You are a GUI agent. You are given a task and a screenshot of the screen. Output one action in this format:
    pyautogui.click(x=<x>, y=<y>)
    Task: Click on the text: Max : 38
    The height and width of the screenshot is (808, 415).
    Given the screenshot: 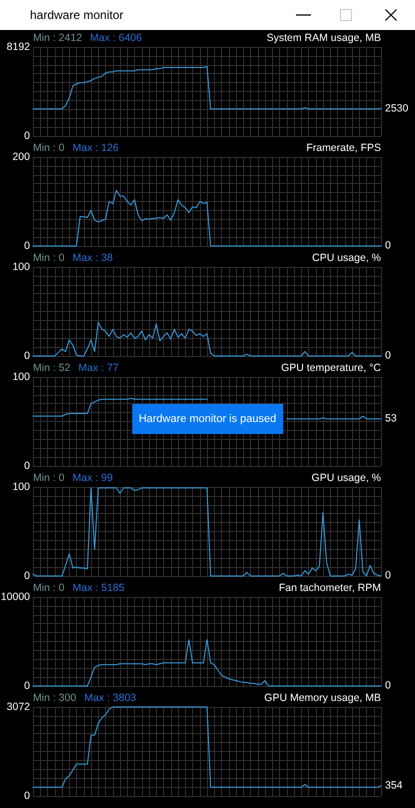 What is the action you would take?
    pyautogui.click(x=92, y=258)
    